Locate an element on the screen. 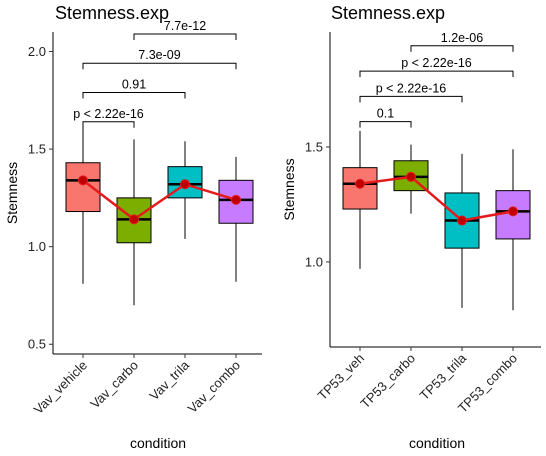 This screenshot has width=546, height=456. comparison-bracket: 1.2e-06 is located at coordinates (462, 41).